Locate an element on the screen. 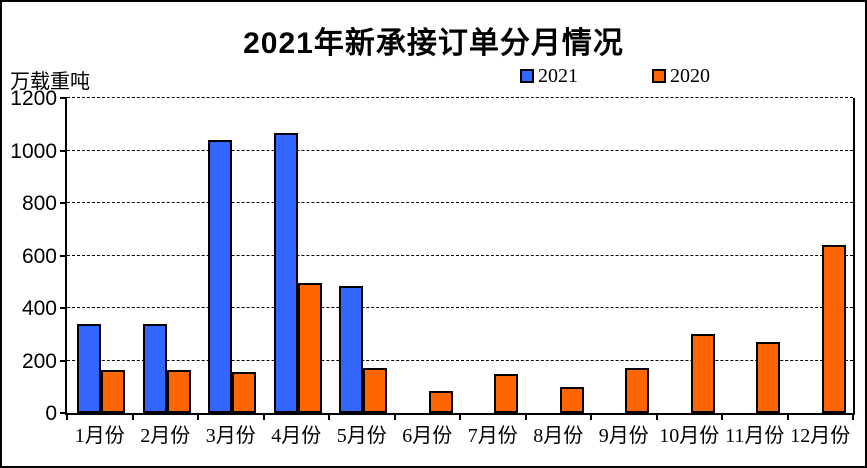 The image size is (867, 468). bar-2020-2月份 is located at coordinates (178, 391).